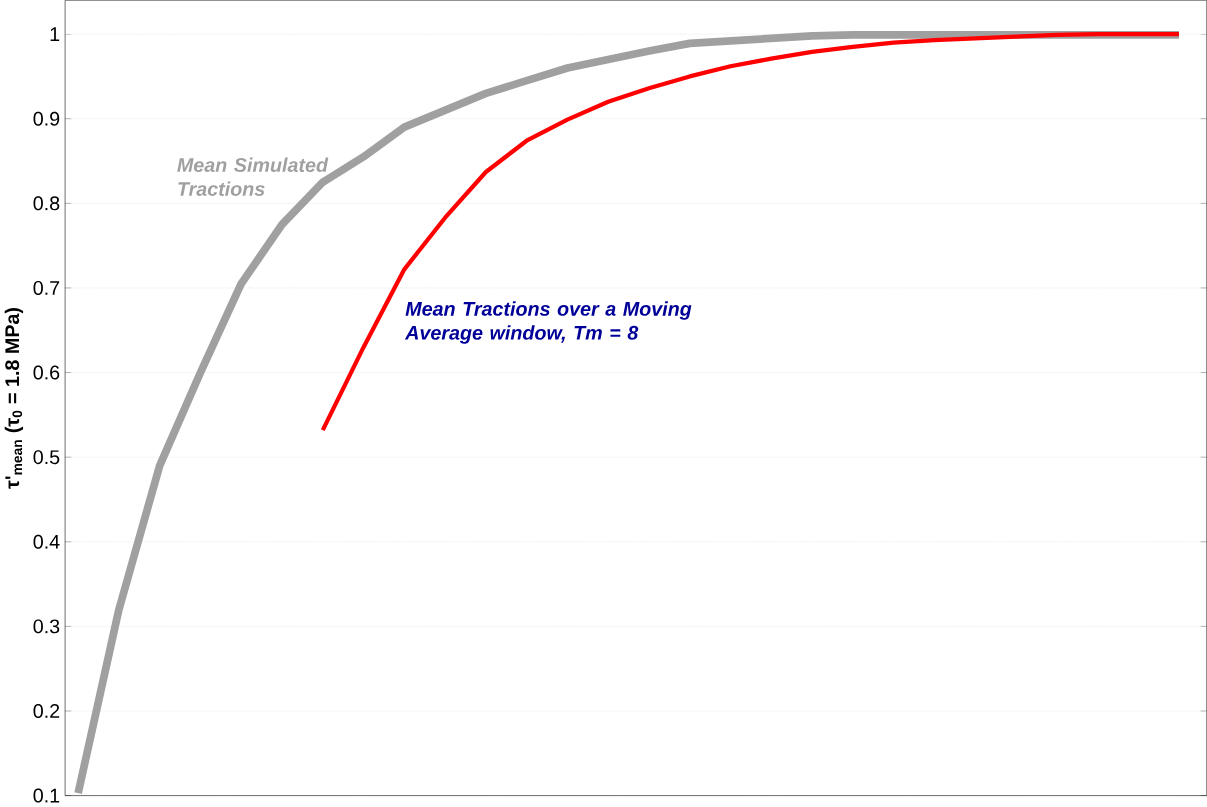 Image resolution: width=1207 pixels, height=807 pixels. Describe the element at coordinates (548, 322) in the screenshot. I see `series-label: Mean Tractions over a Moving Average window, Tm = 8` at that location.